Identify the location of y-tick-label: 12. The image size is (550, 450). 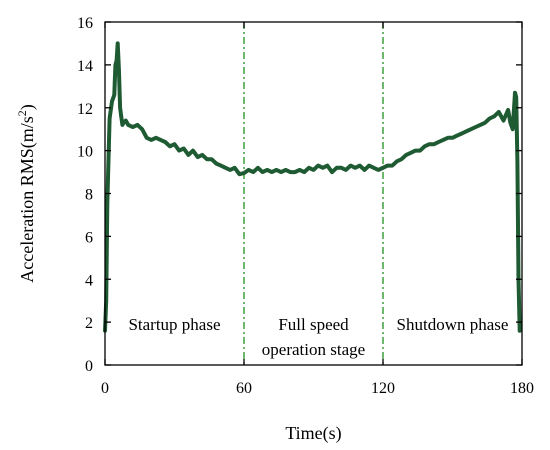
(85, 109).